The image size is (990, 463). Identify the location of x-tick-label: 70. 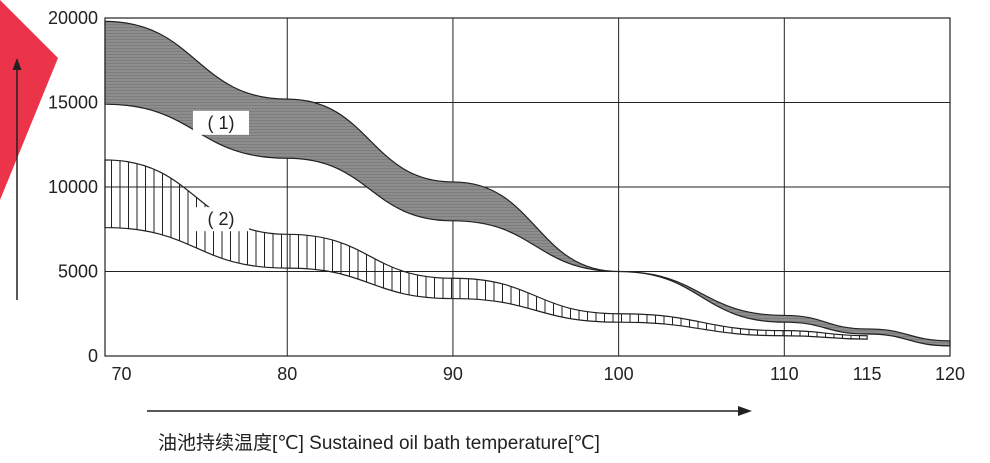
(122, 374).